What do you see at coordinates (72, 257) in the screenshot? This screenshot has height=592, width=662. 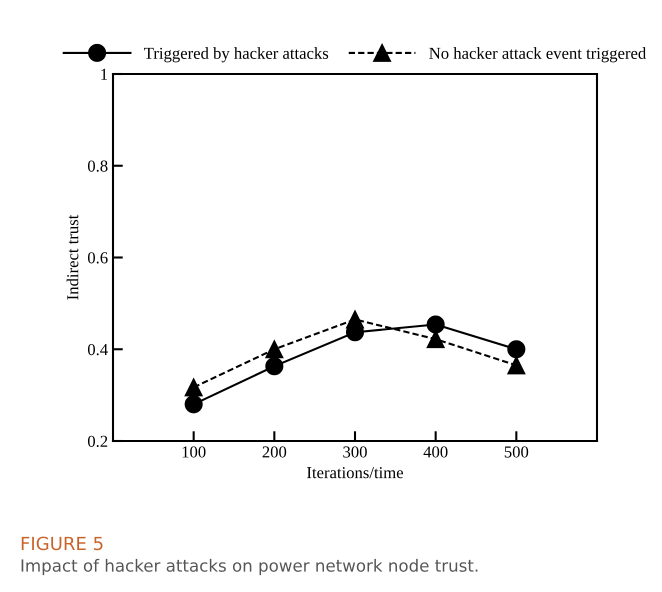 I see `y-axis-title: Indirect trust` at bounding box center [72, 257].